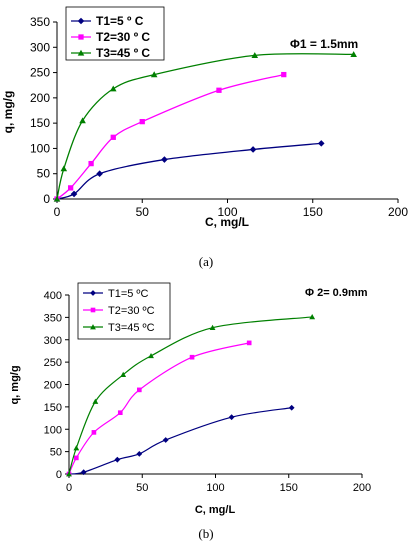 The width and height of the screenshot is (412, 550). Describe the element at coordinates (336, 293) in the screenshot. I see `particle-size-note: Φ 2= 0.9mm` at that location.